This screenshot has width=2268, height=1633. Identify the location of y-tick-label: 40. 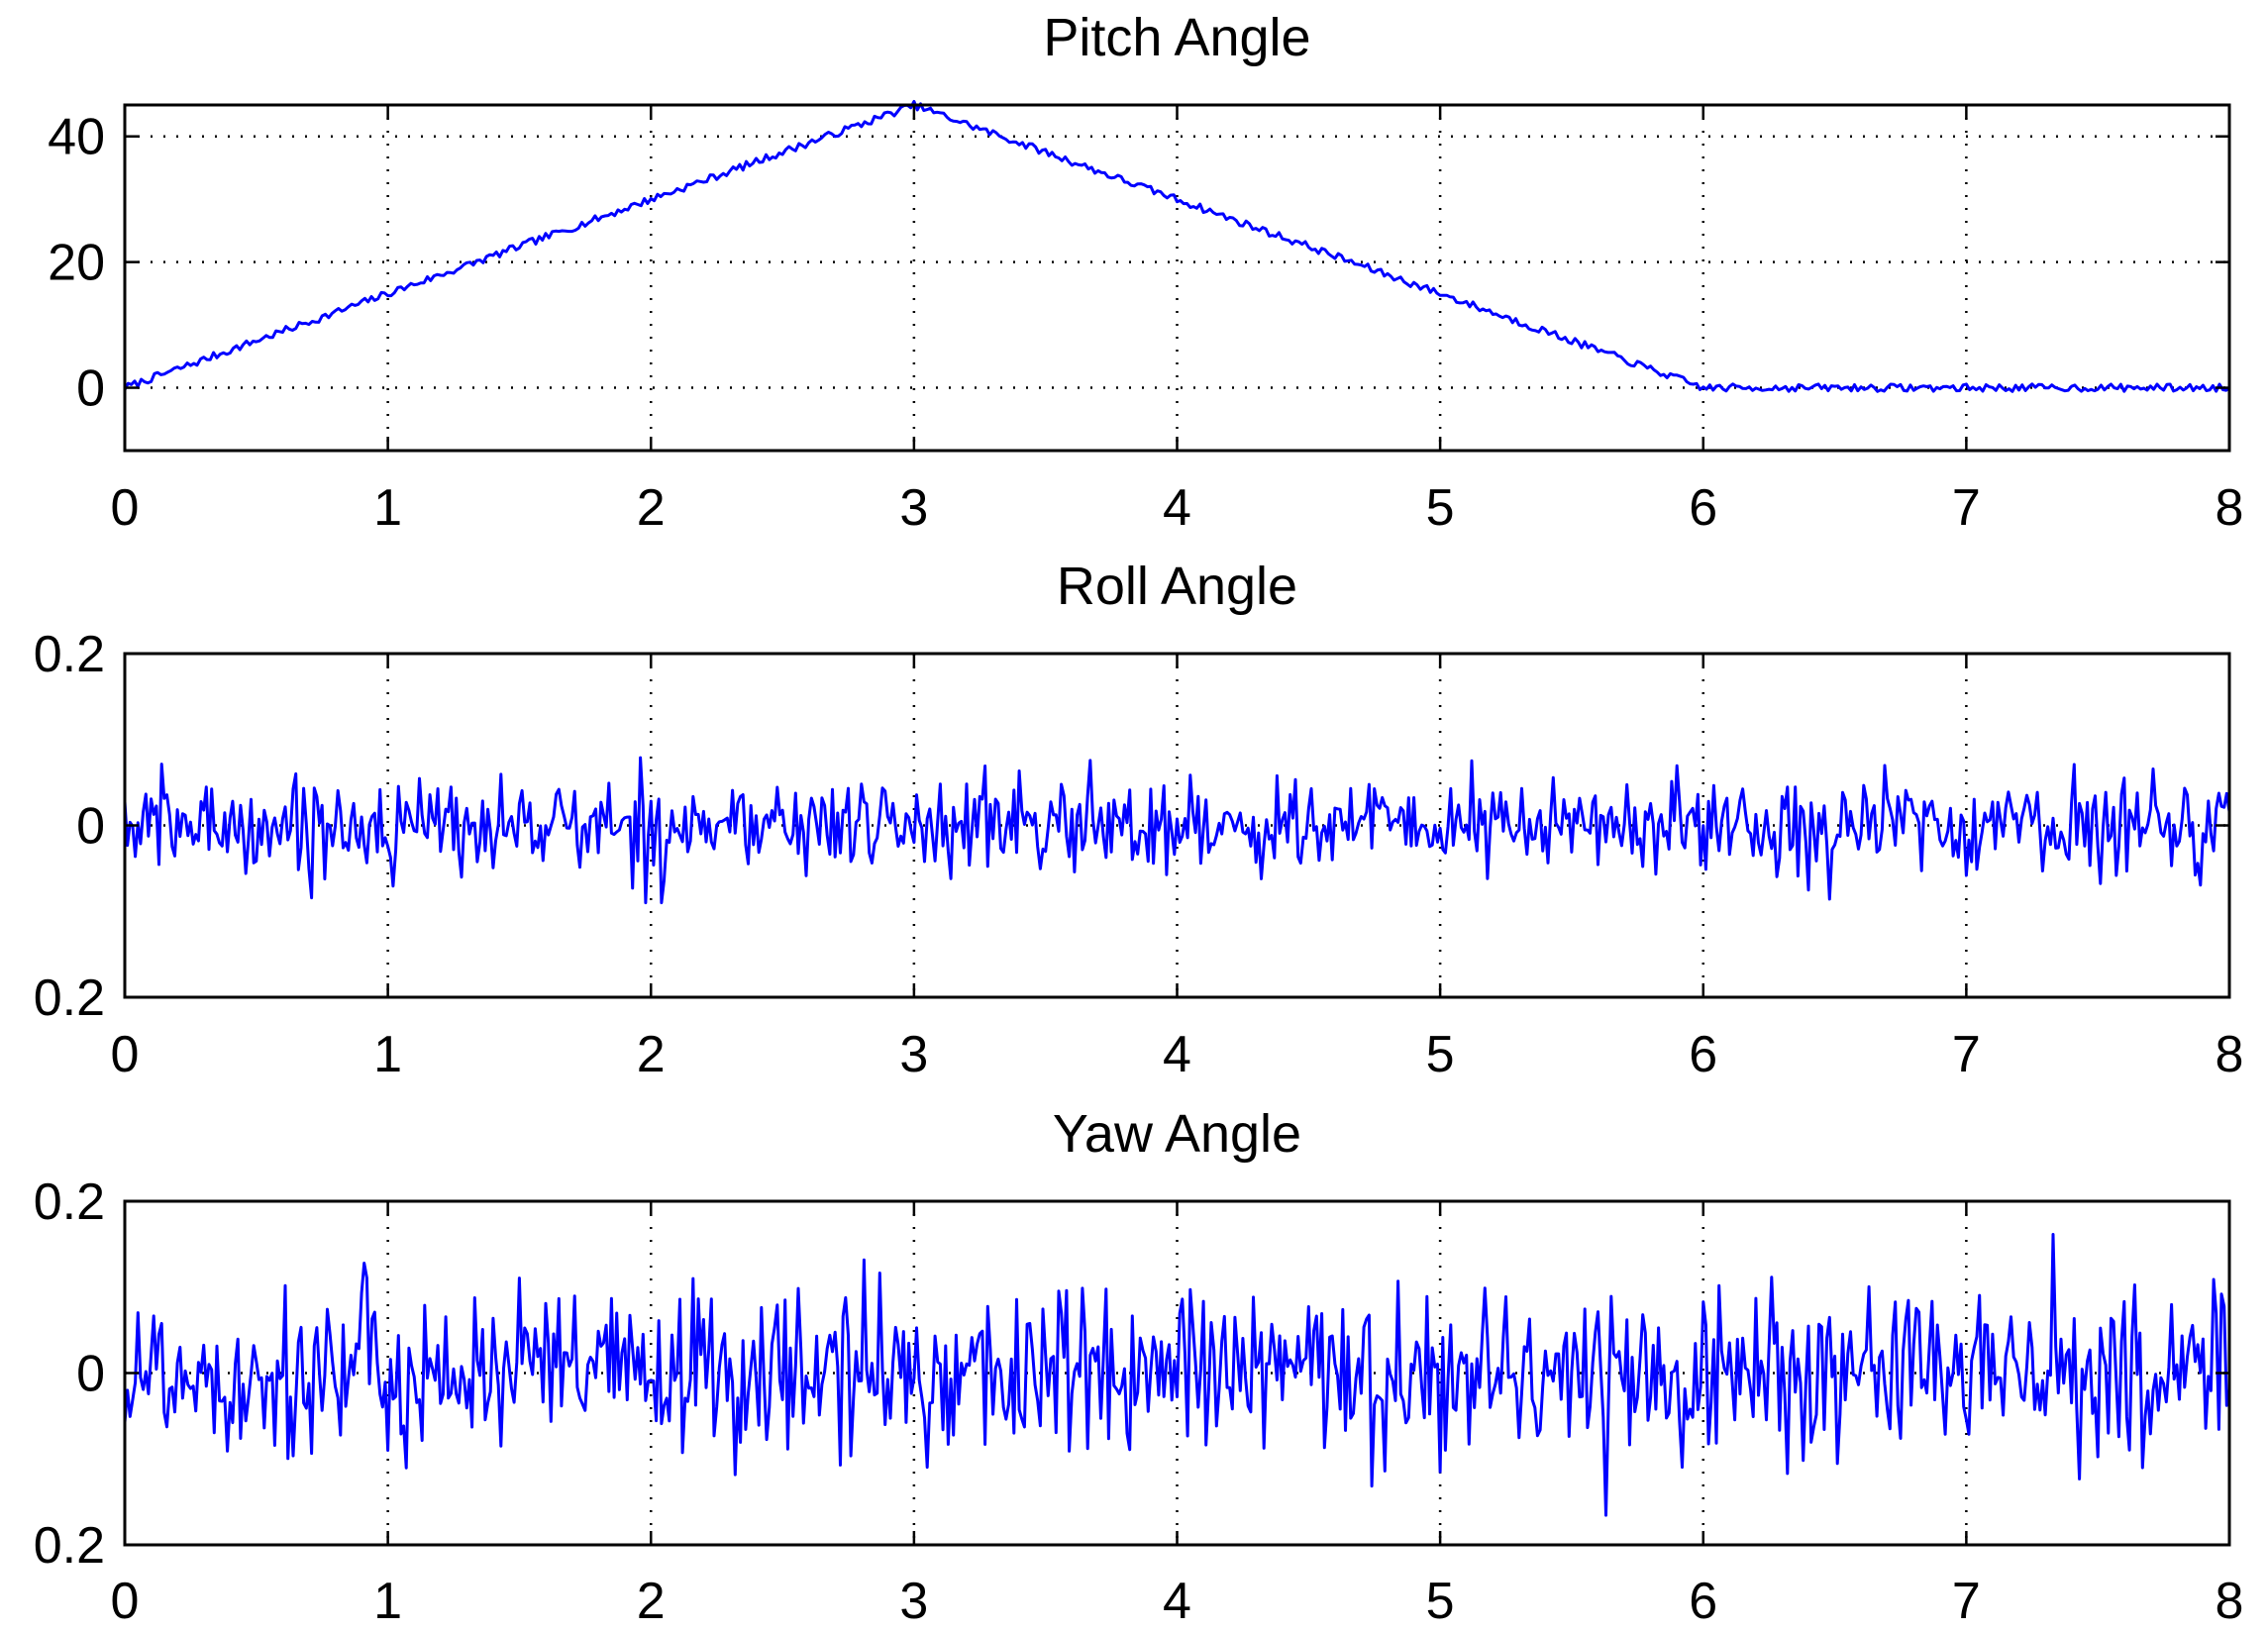
(76, 137).